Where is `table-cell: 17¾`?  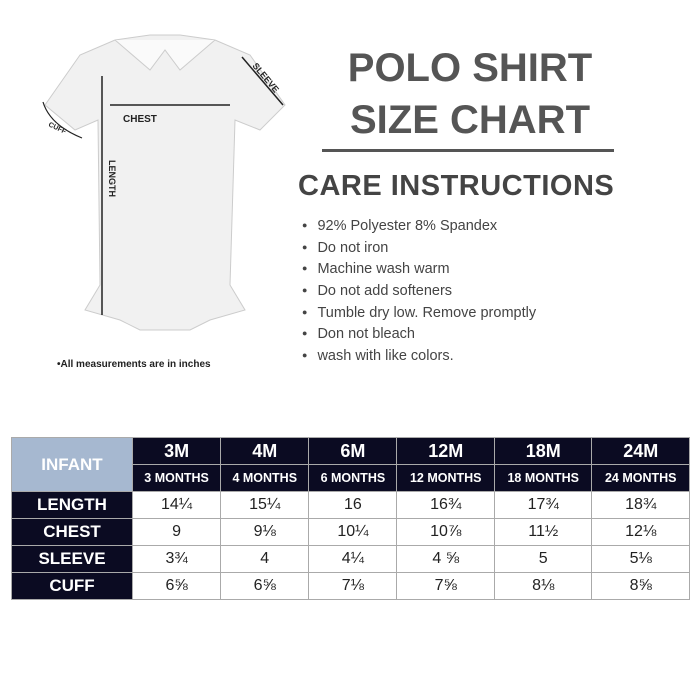 table-cell: 17¾ is located at coordinates (543, 505).